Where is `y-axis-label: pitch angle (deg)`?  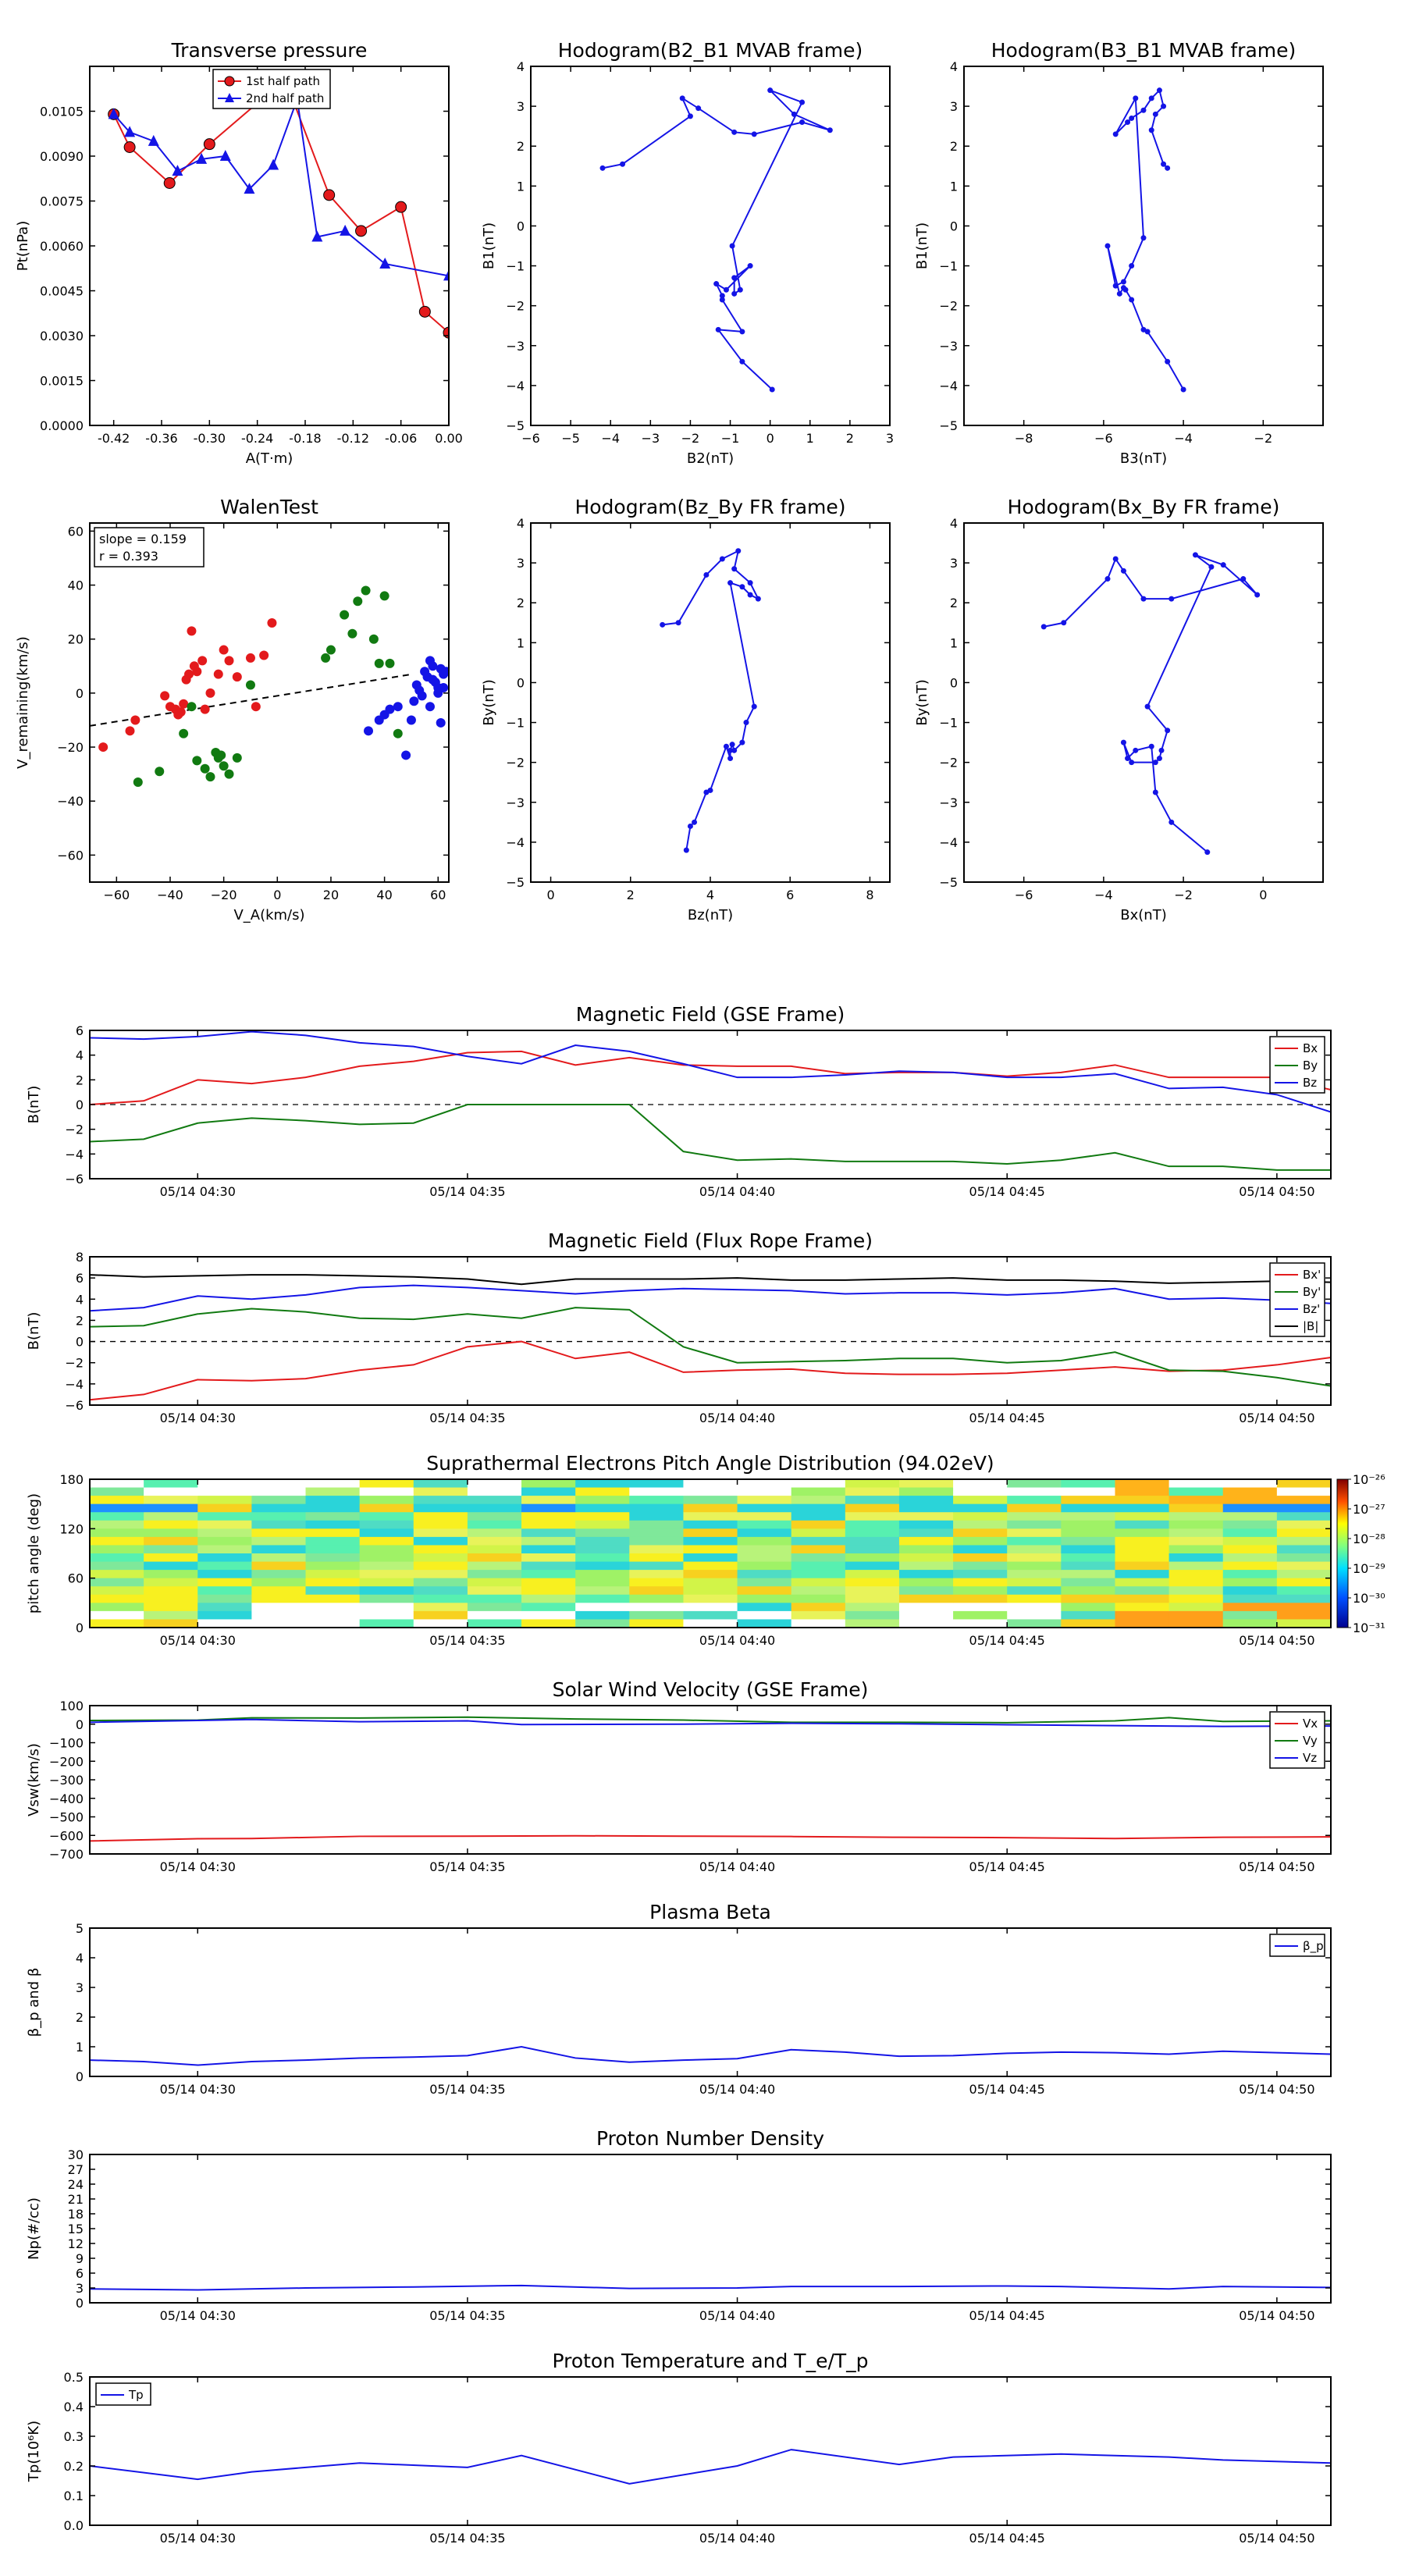 y-axis-label: pitch angle (deg) is located at coordinates (34, 1553).